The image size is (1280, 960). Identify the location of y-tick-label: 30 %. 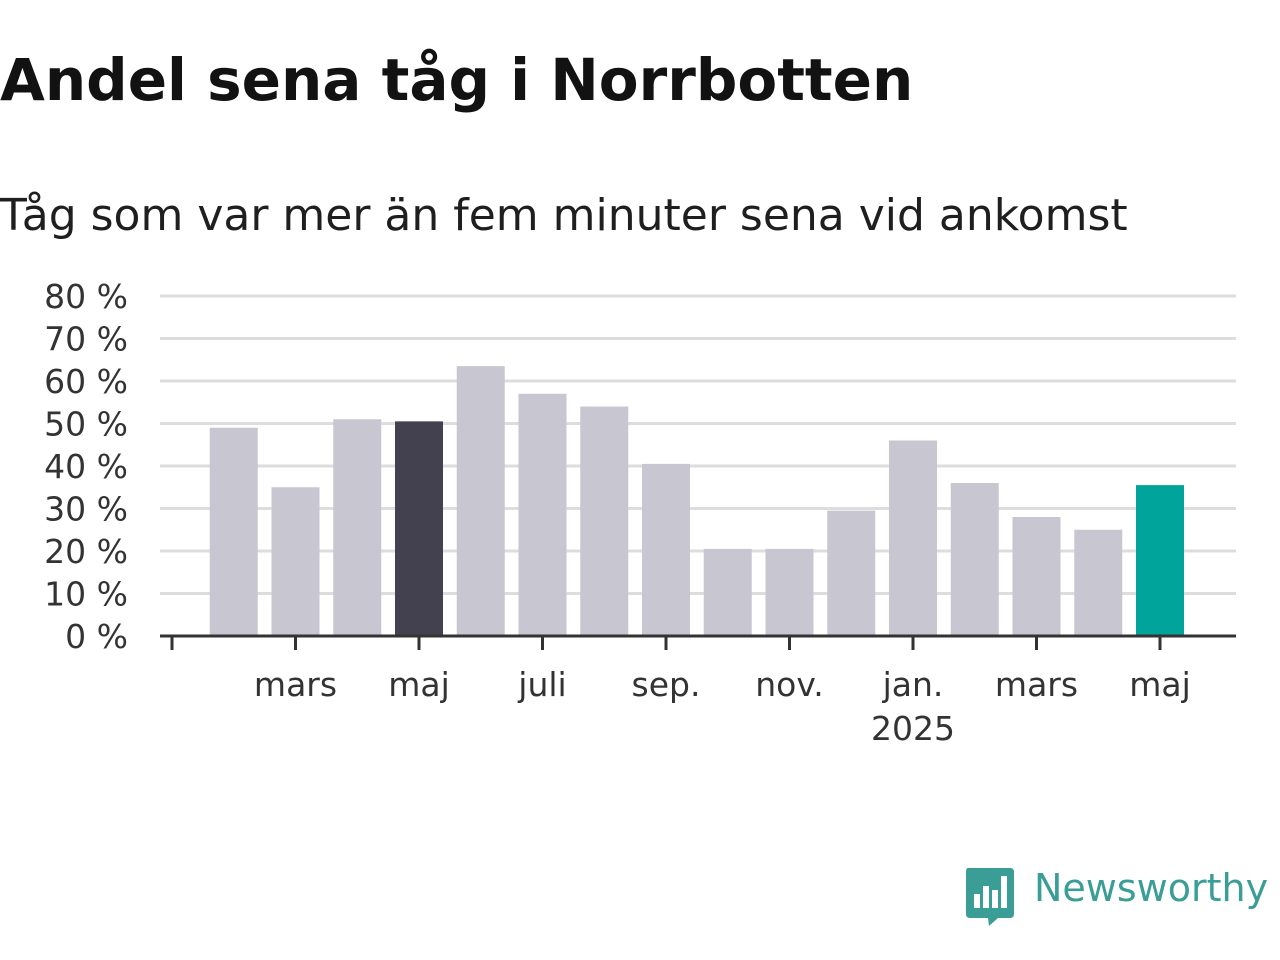
(86, 509).